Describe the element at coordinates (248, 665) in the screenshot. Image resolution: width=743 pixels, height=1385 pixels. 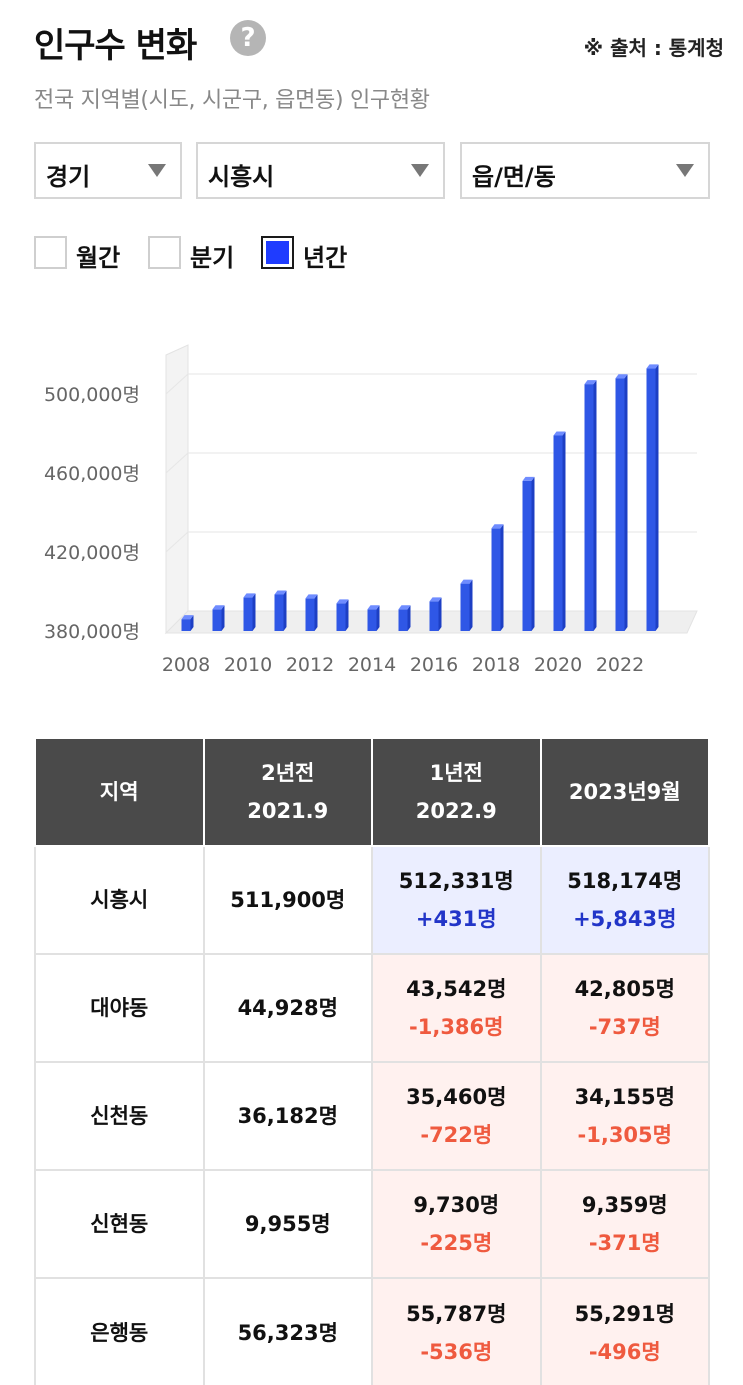
I see `x-tick-label: 2010` at that location.